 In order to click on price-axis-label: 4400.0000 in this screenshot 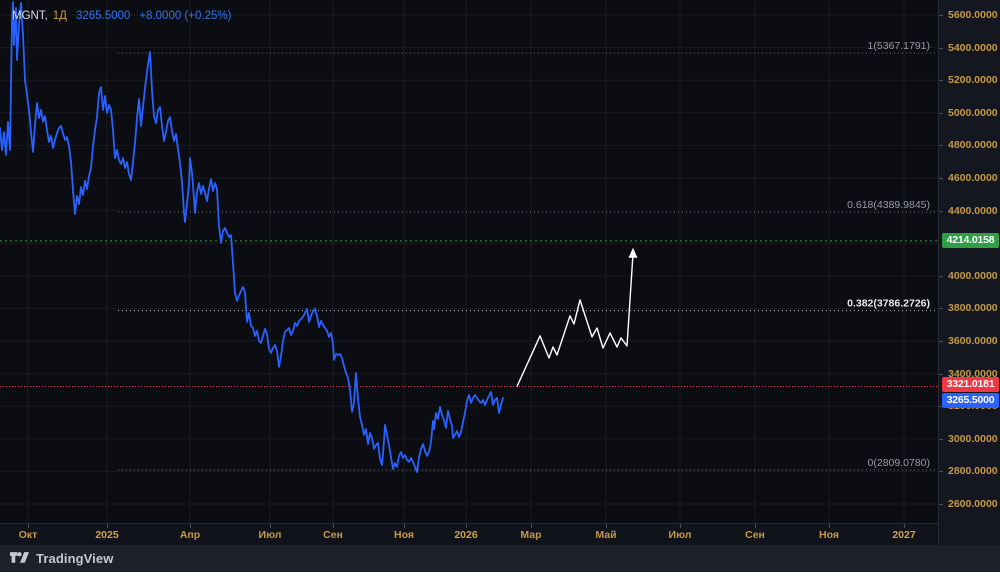, I will do `click(973, 210)`.